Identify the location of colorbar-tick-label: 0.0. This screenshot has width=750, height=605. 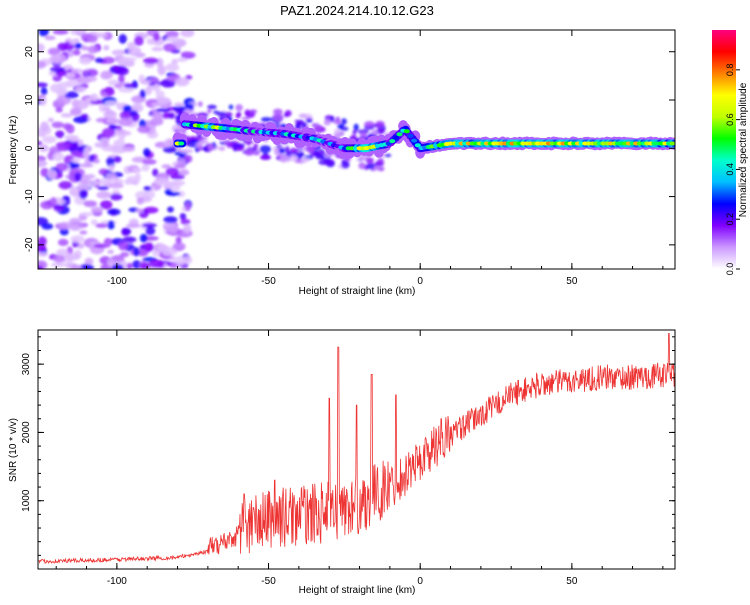
(730, 269).